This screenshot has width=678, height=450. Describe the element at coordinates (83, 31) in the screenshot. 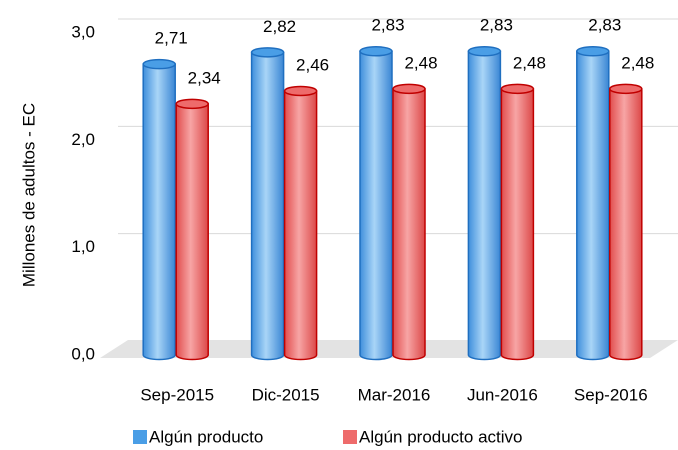

I see `y-tick-label: 3,0` at that location.